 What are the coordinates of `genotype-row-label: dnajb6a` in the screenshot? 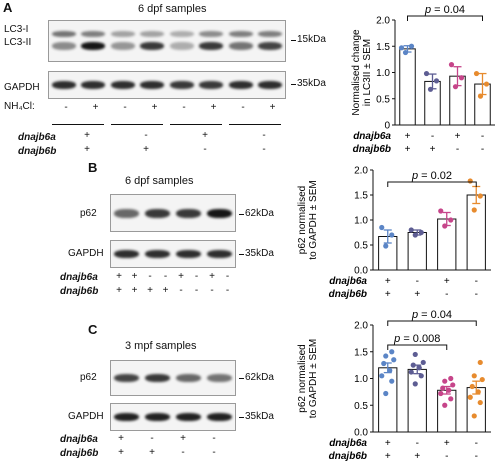 It's located at (348, 281).